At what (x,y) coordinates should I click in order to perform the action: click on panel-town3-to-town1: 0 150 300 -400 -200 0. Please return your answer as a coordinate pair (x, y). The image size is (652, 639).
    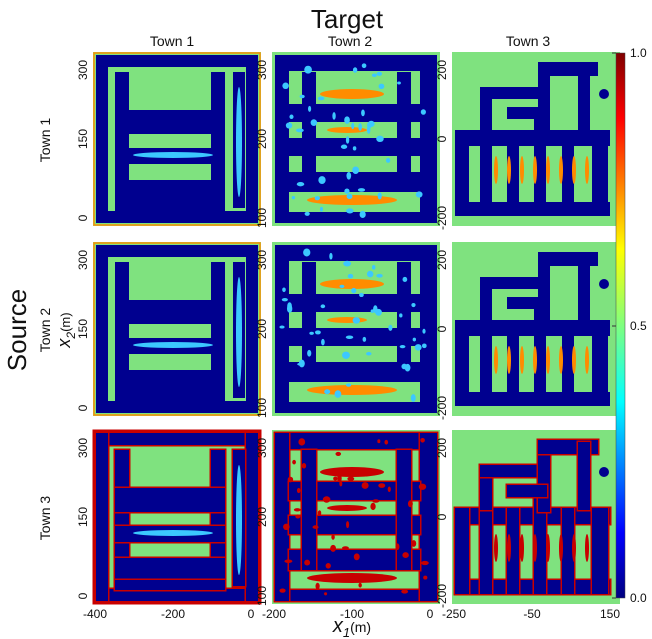
    Looking at the image, I should click on (169, 525).